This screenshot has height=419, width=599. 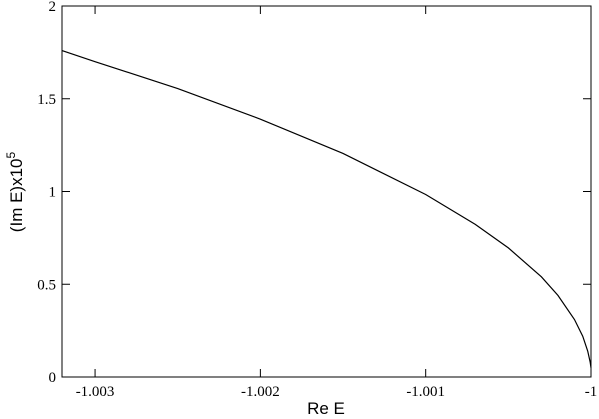 I want to click on y-tick-label: 1, so click(x=53, y=193).